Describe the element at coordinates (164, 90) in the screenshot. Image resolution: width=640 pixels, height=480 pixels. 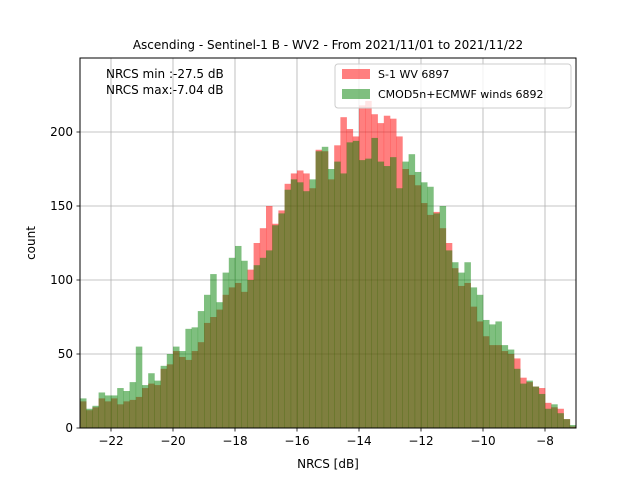
I see `nrcs-max-annotation: NRCS max:-7.04 dB` at that location.